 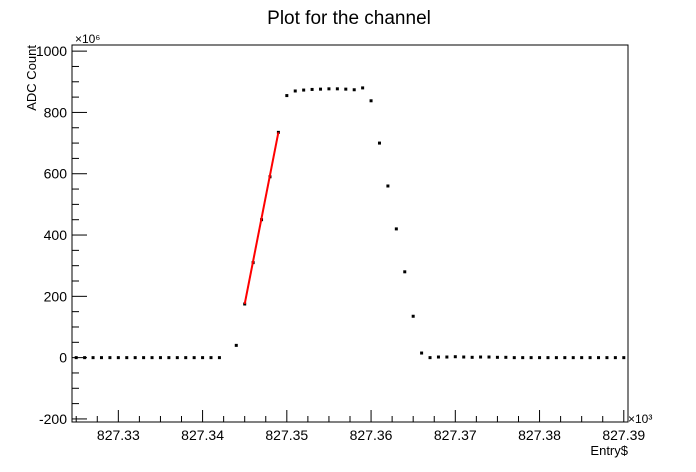 What do you see at coordinates (51, 51) in the screenshot?
I see `y-tick-label: 1000` at bounding box center [51, 51].